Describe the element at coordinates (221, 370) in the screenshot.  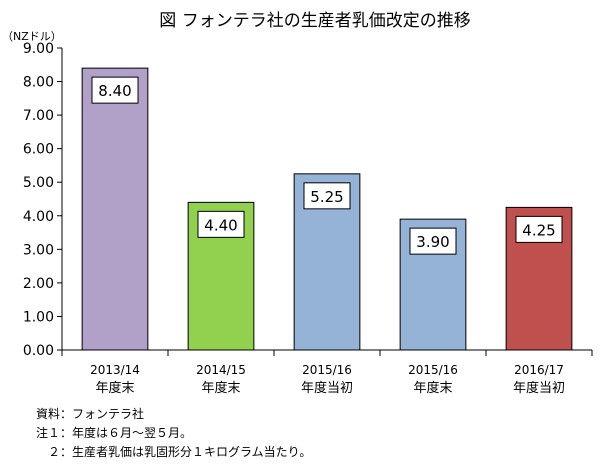
I see `x-tick-label-year: 2014/15` at that location.